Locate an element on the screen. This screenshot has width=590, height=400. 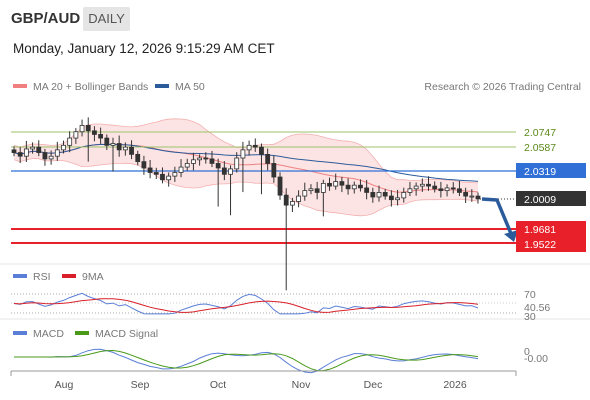
report-datetime: Monday, January 12, 2026 9:15:29 AM CET is located at coordinates (144, 48).